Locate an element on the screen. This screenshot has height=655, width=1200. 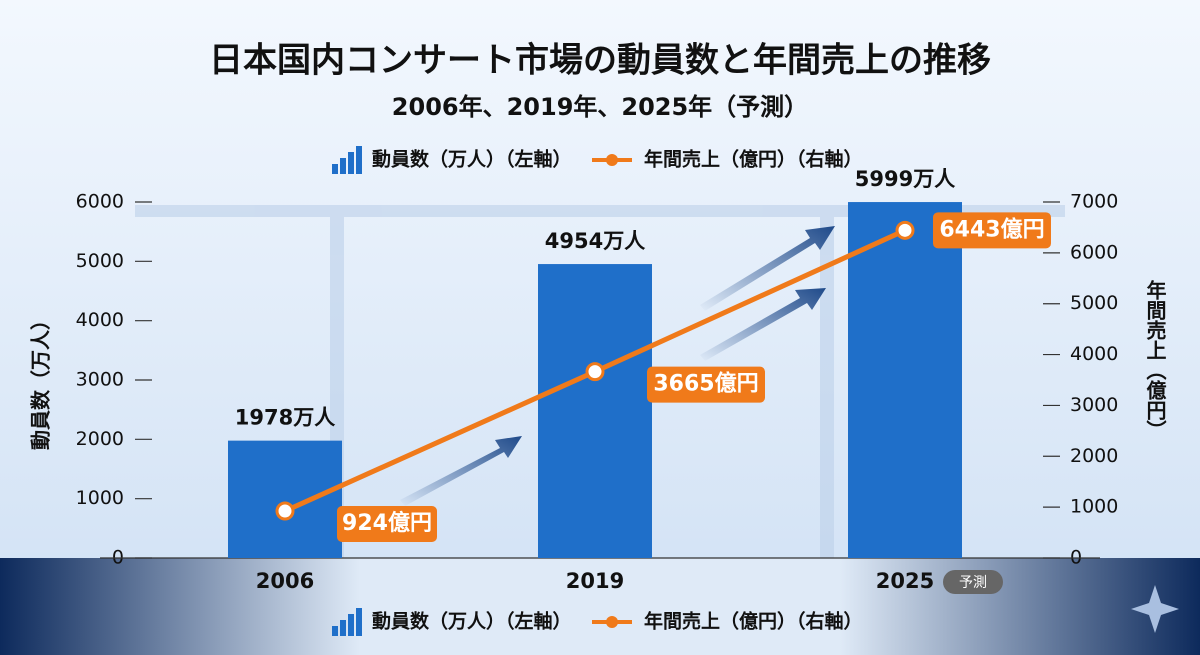
y-tick-label: 4000 is located at coordinates (100, 320).